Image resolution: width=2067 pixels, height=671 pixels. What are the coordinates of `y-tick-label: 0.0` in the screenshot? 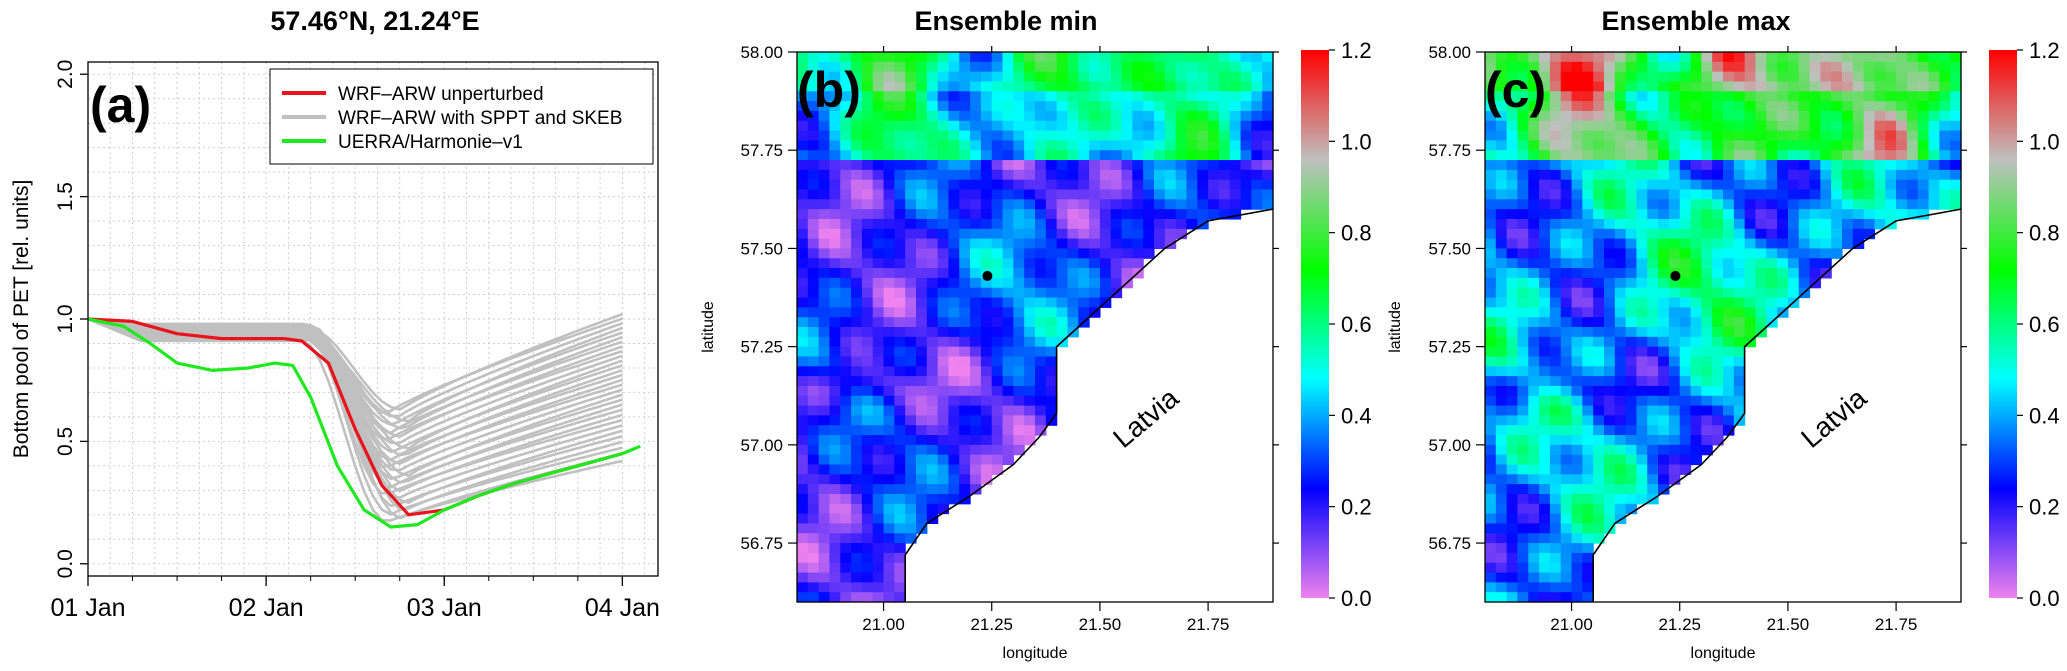 It's located at (65, 563).